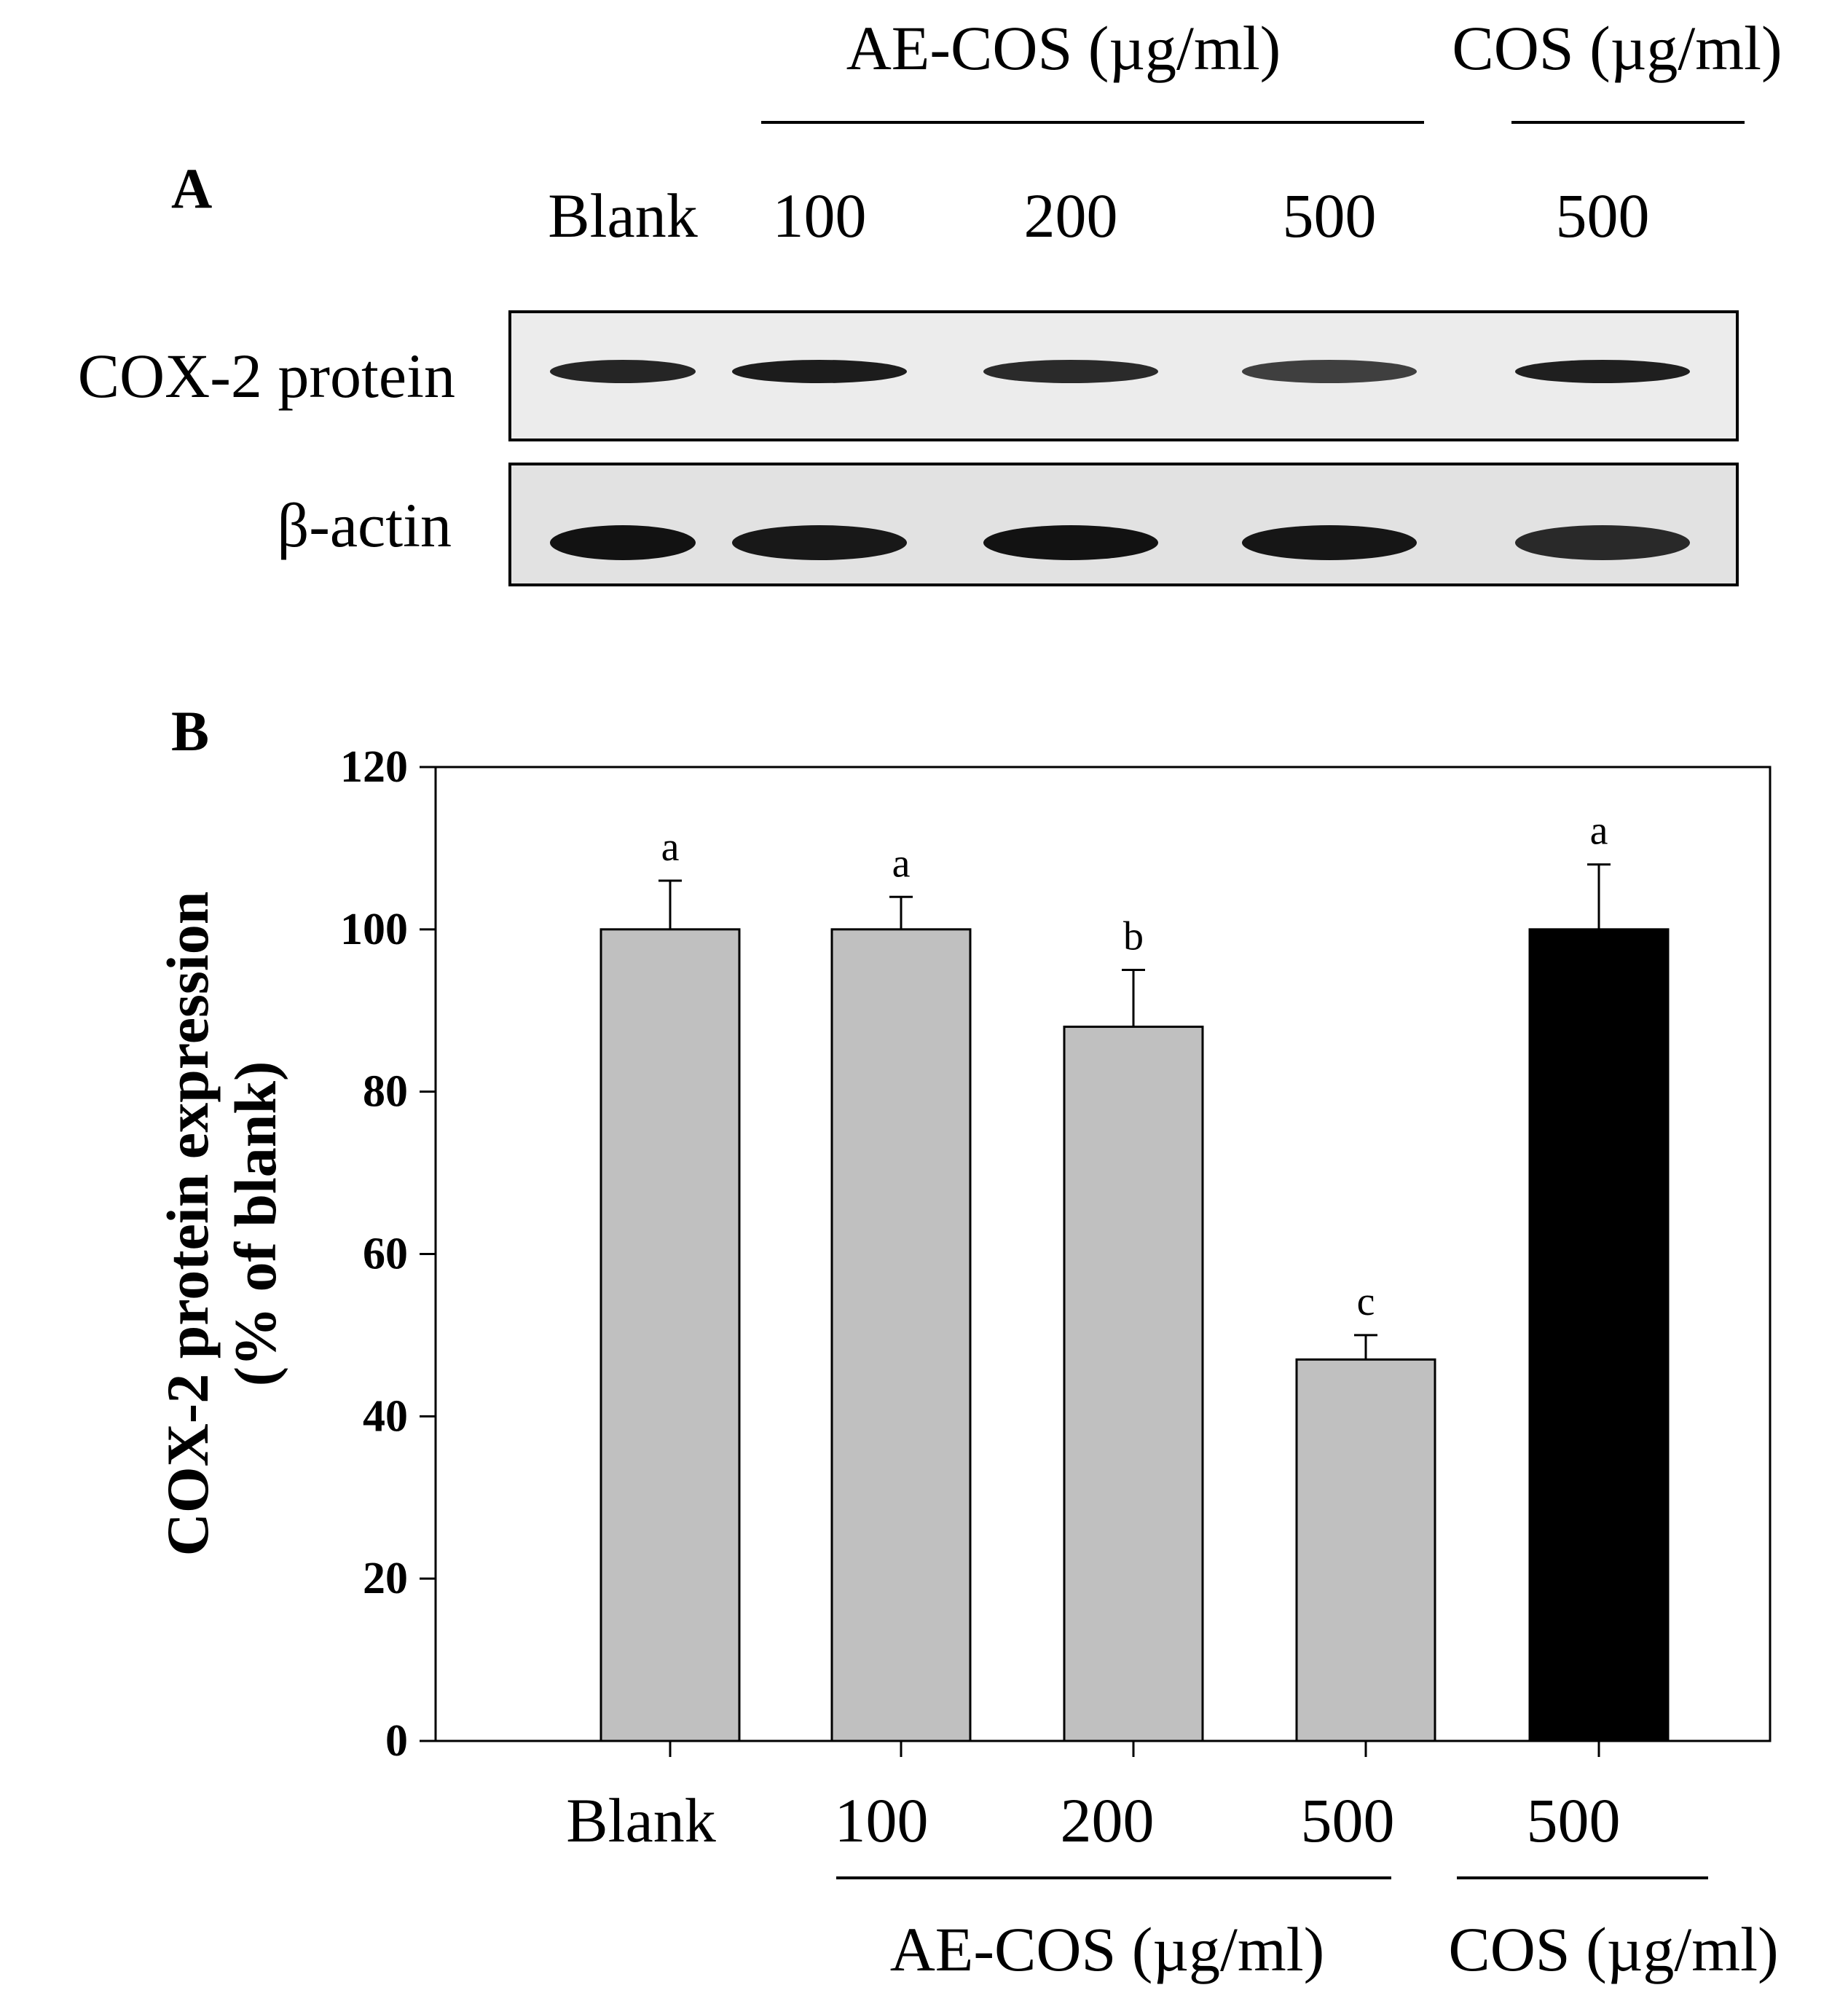 The height and width of the screenshot is (2001, 1848). I want to click on panel-a-label: A, so click(191, 188).